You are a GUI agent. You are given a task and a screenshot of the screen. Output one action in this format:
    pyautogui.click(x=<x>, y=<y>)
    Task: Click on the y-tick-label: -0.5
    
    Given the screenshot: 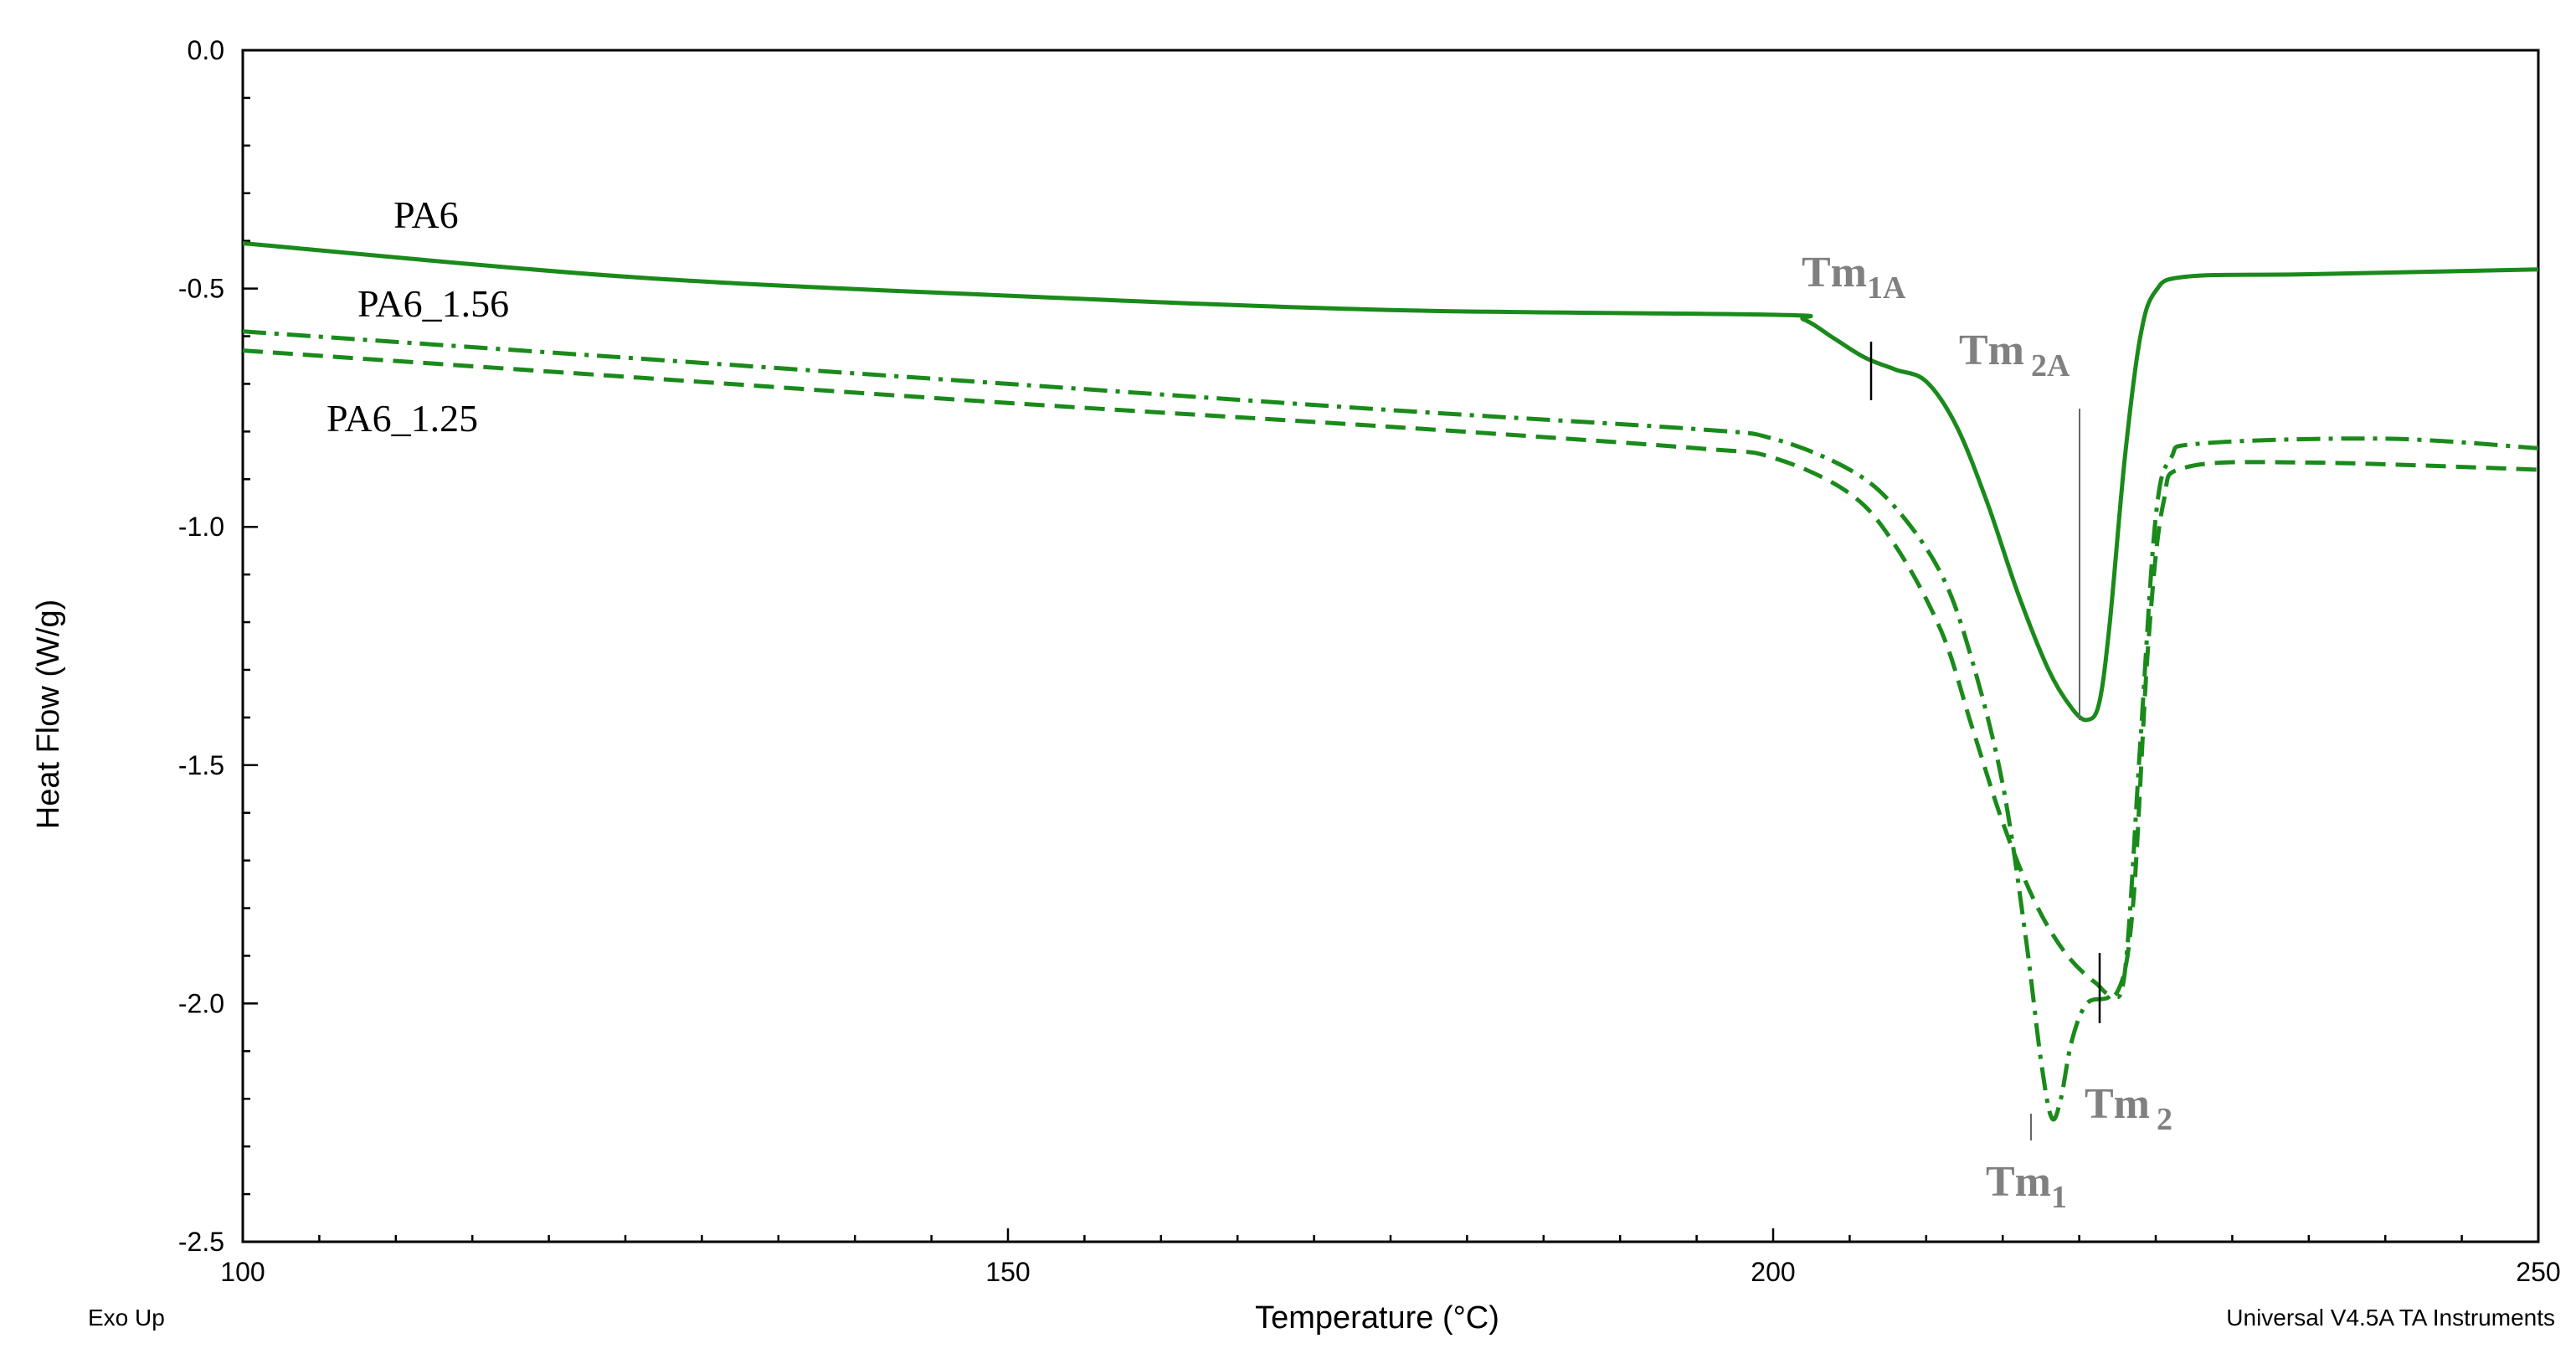 What is the action you would take?
    pyautogui.click(x=201, y=289)
    